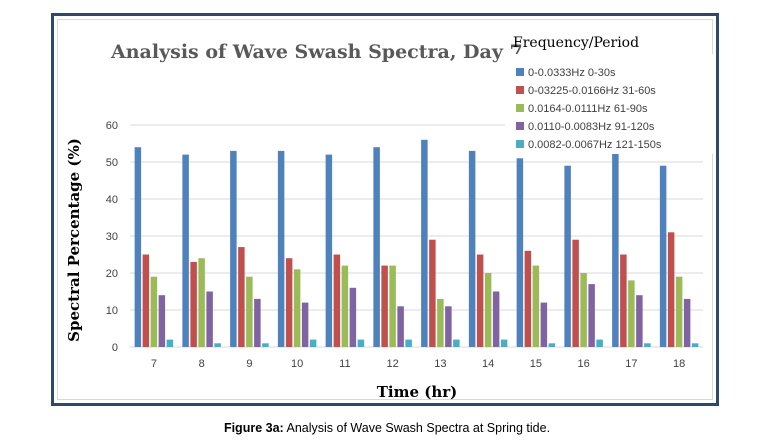 The width and height of the screenshot is (774, 443). Describe the element at coordinates (536, 364) in the screenshot. I see `x-tick-label: 15` at that location.